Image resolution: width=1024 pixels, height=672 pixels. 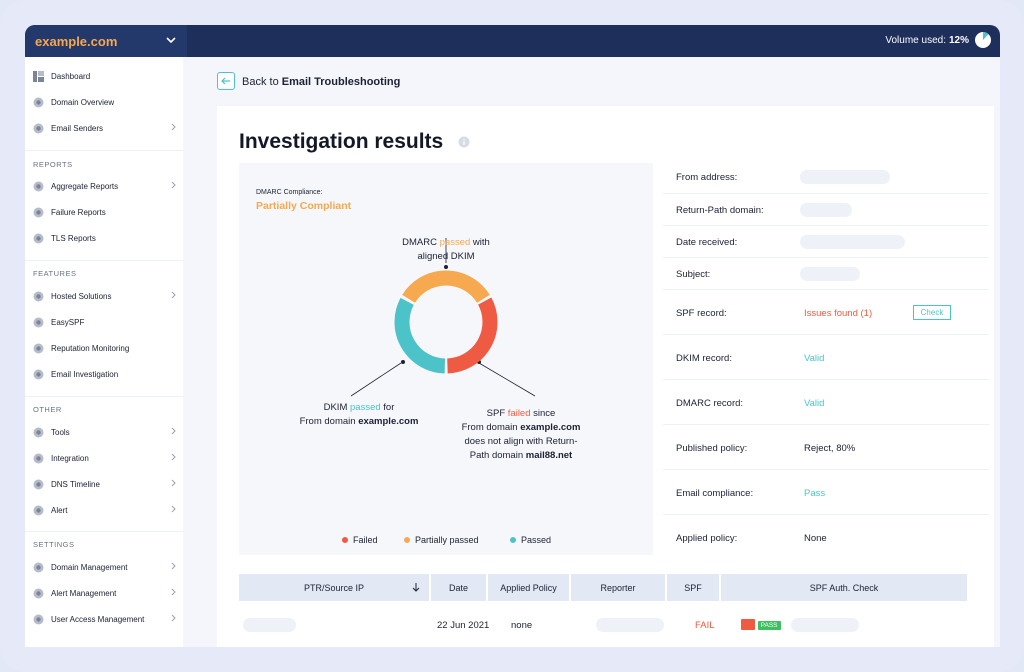 I want to click on sidebar-section-heading: FEATURES, so click(x=55, y=273).